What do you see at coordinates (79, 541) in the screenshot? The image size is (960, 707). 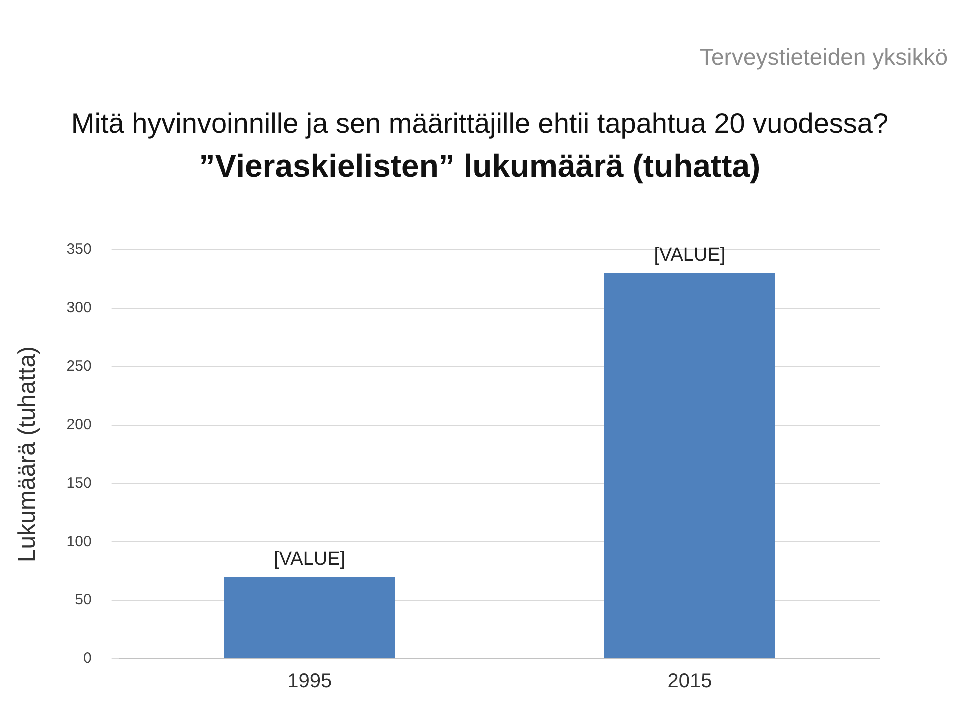 I see `y-tick-label: 100` at bounding box center [79, 541].